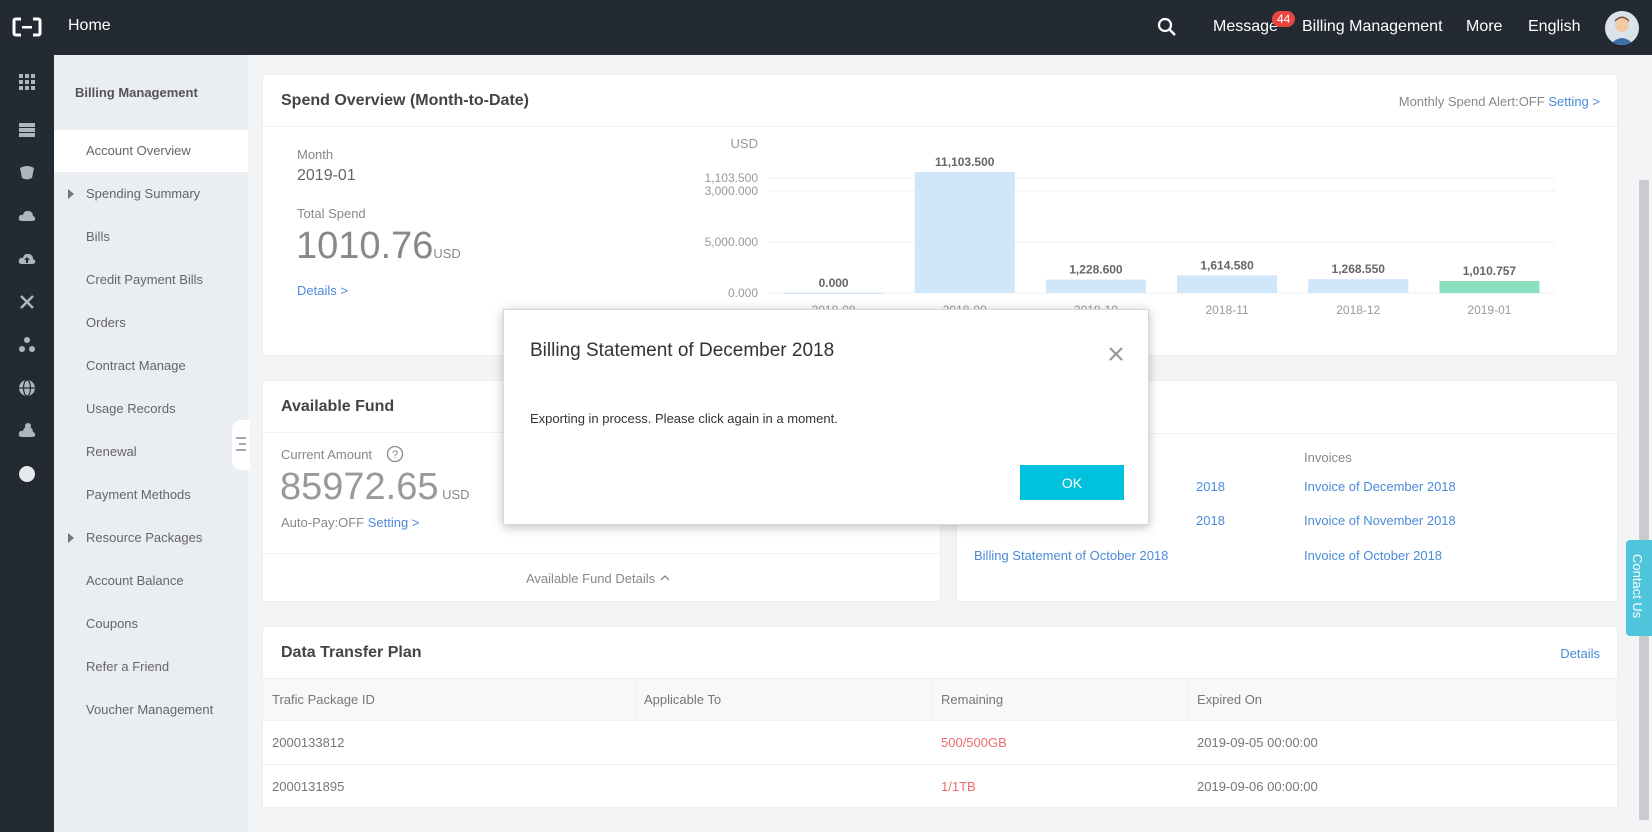 Image resolution: width=1652 pixels, height=832 pixels. I want to click on search-icon, so click(1167, 27).